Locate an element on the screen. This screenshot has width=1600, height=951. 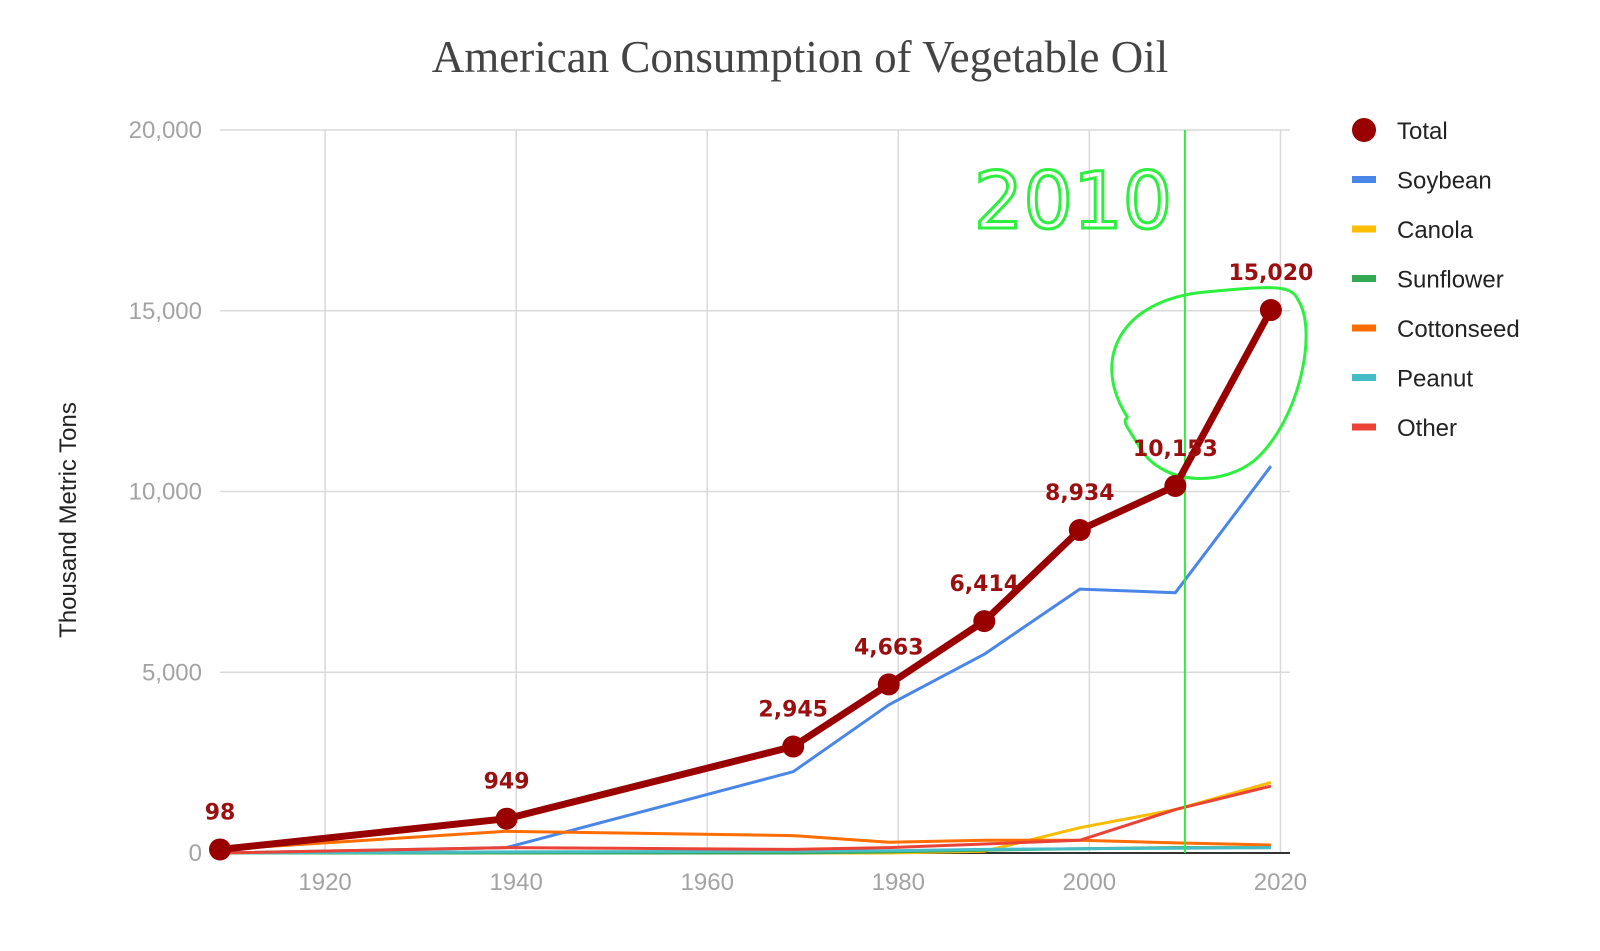
series-line-other is located at coordinates (745, 819).